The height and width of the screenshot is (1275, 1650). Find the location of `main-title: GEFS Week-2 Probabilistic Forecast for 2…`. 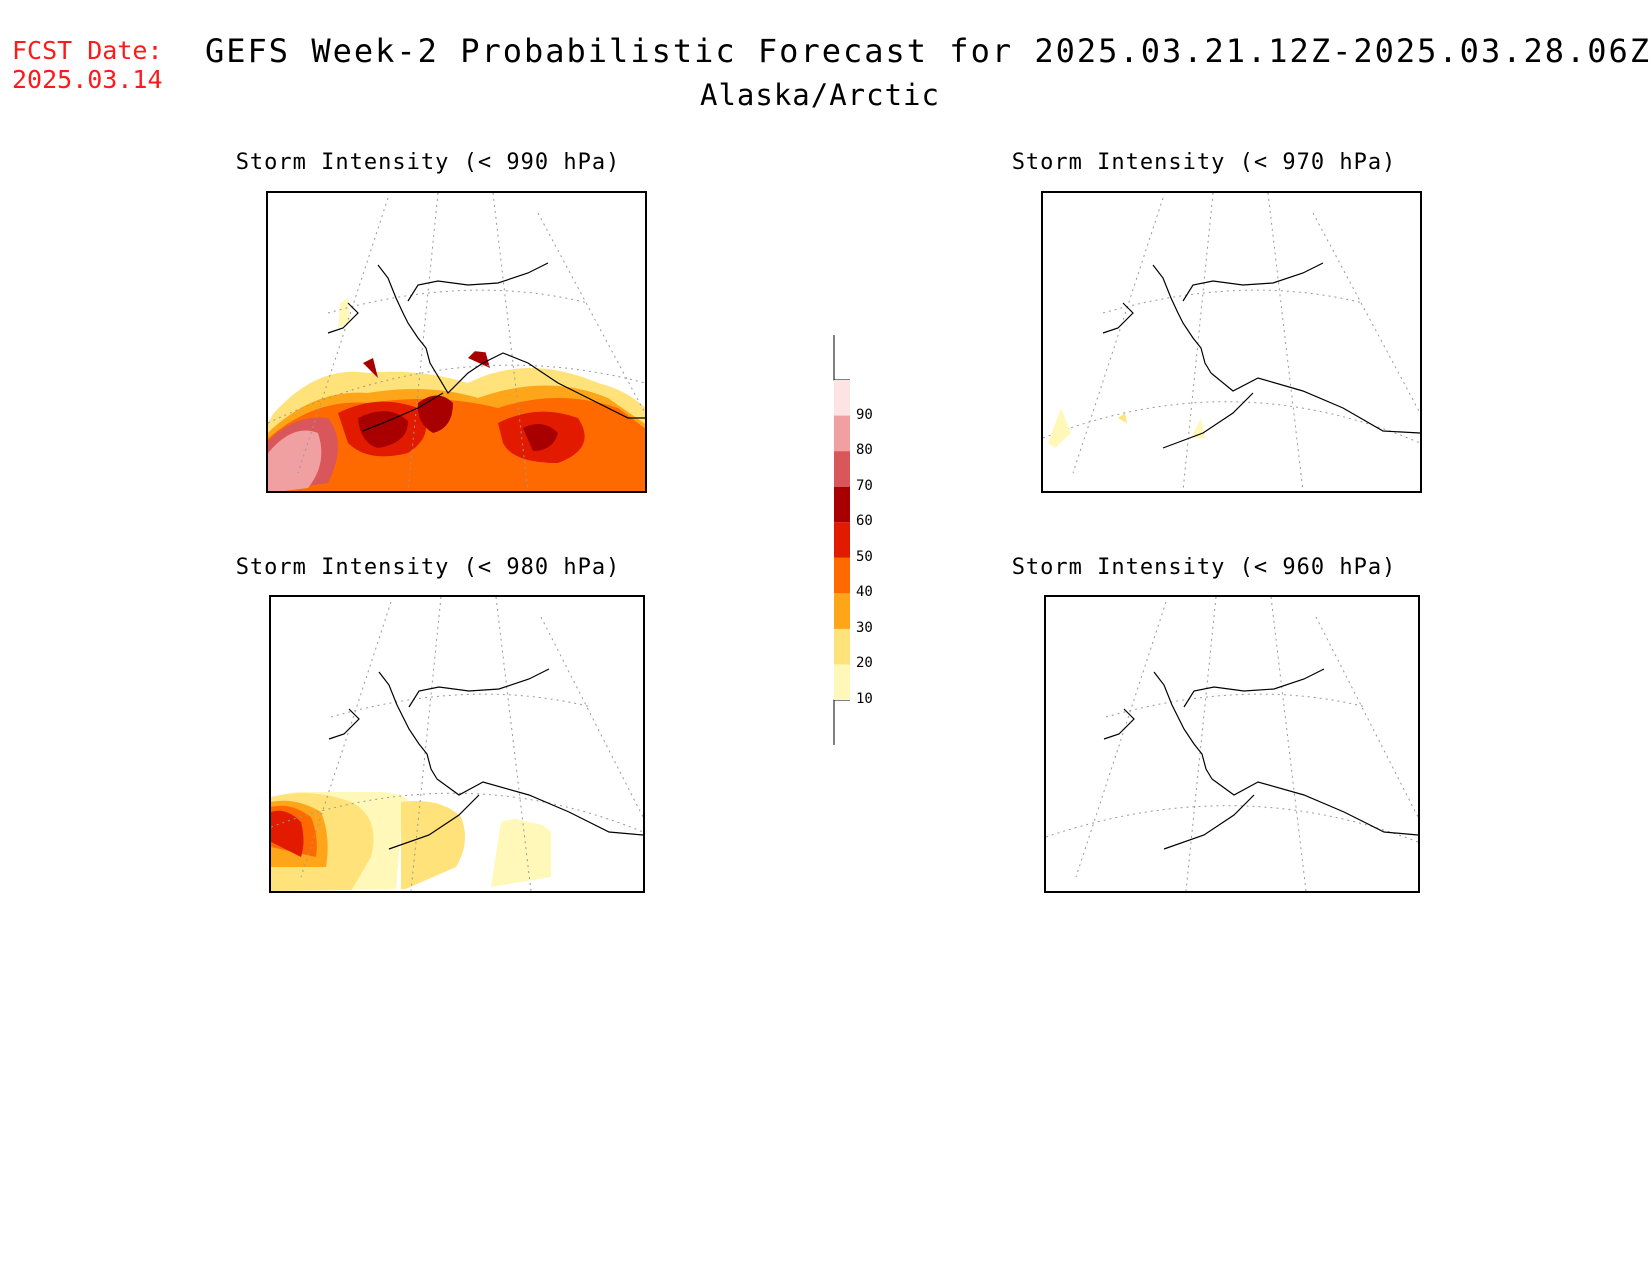

main-title: GEFS Week-2 Probabilistic Forecast for 2… is located at coordinates (927, 51).